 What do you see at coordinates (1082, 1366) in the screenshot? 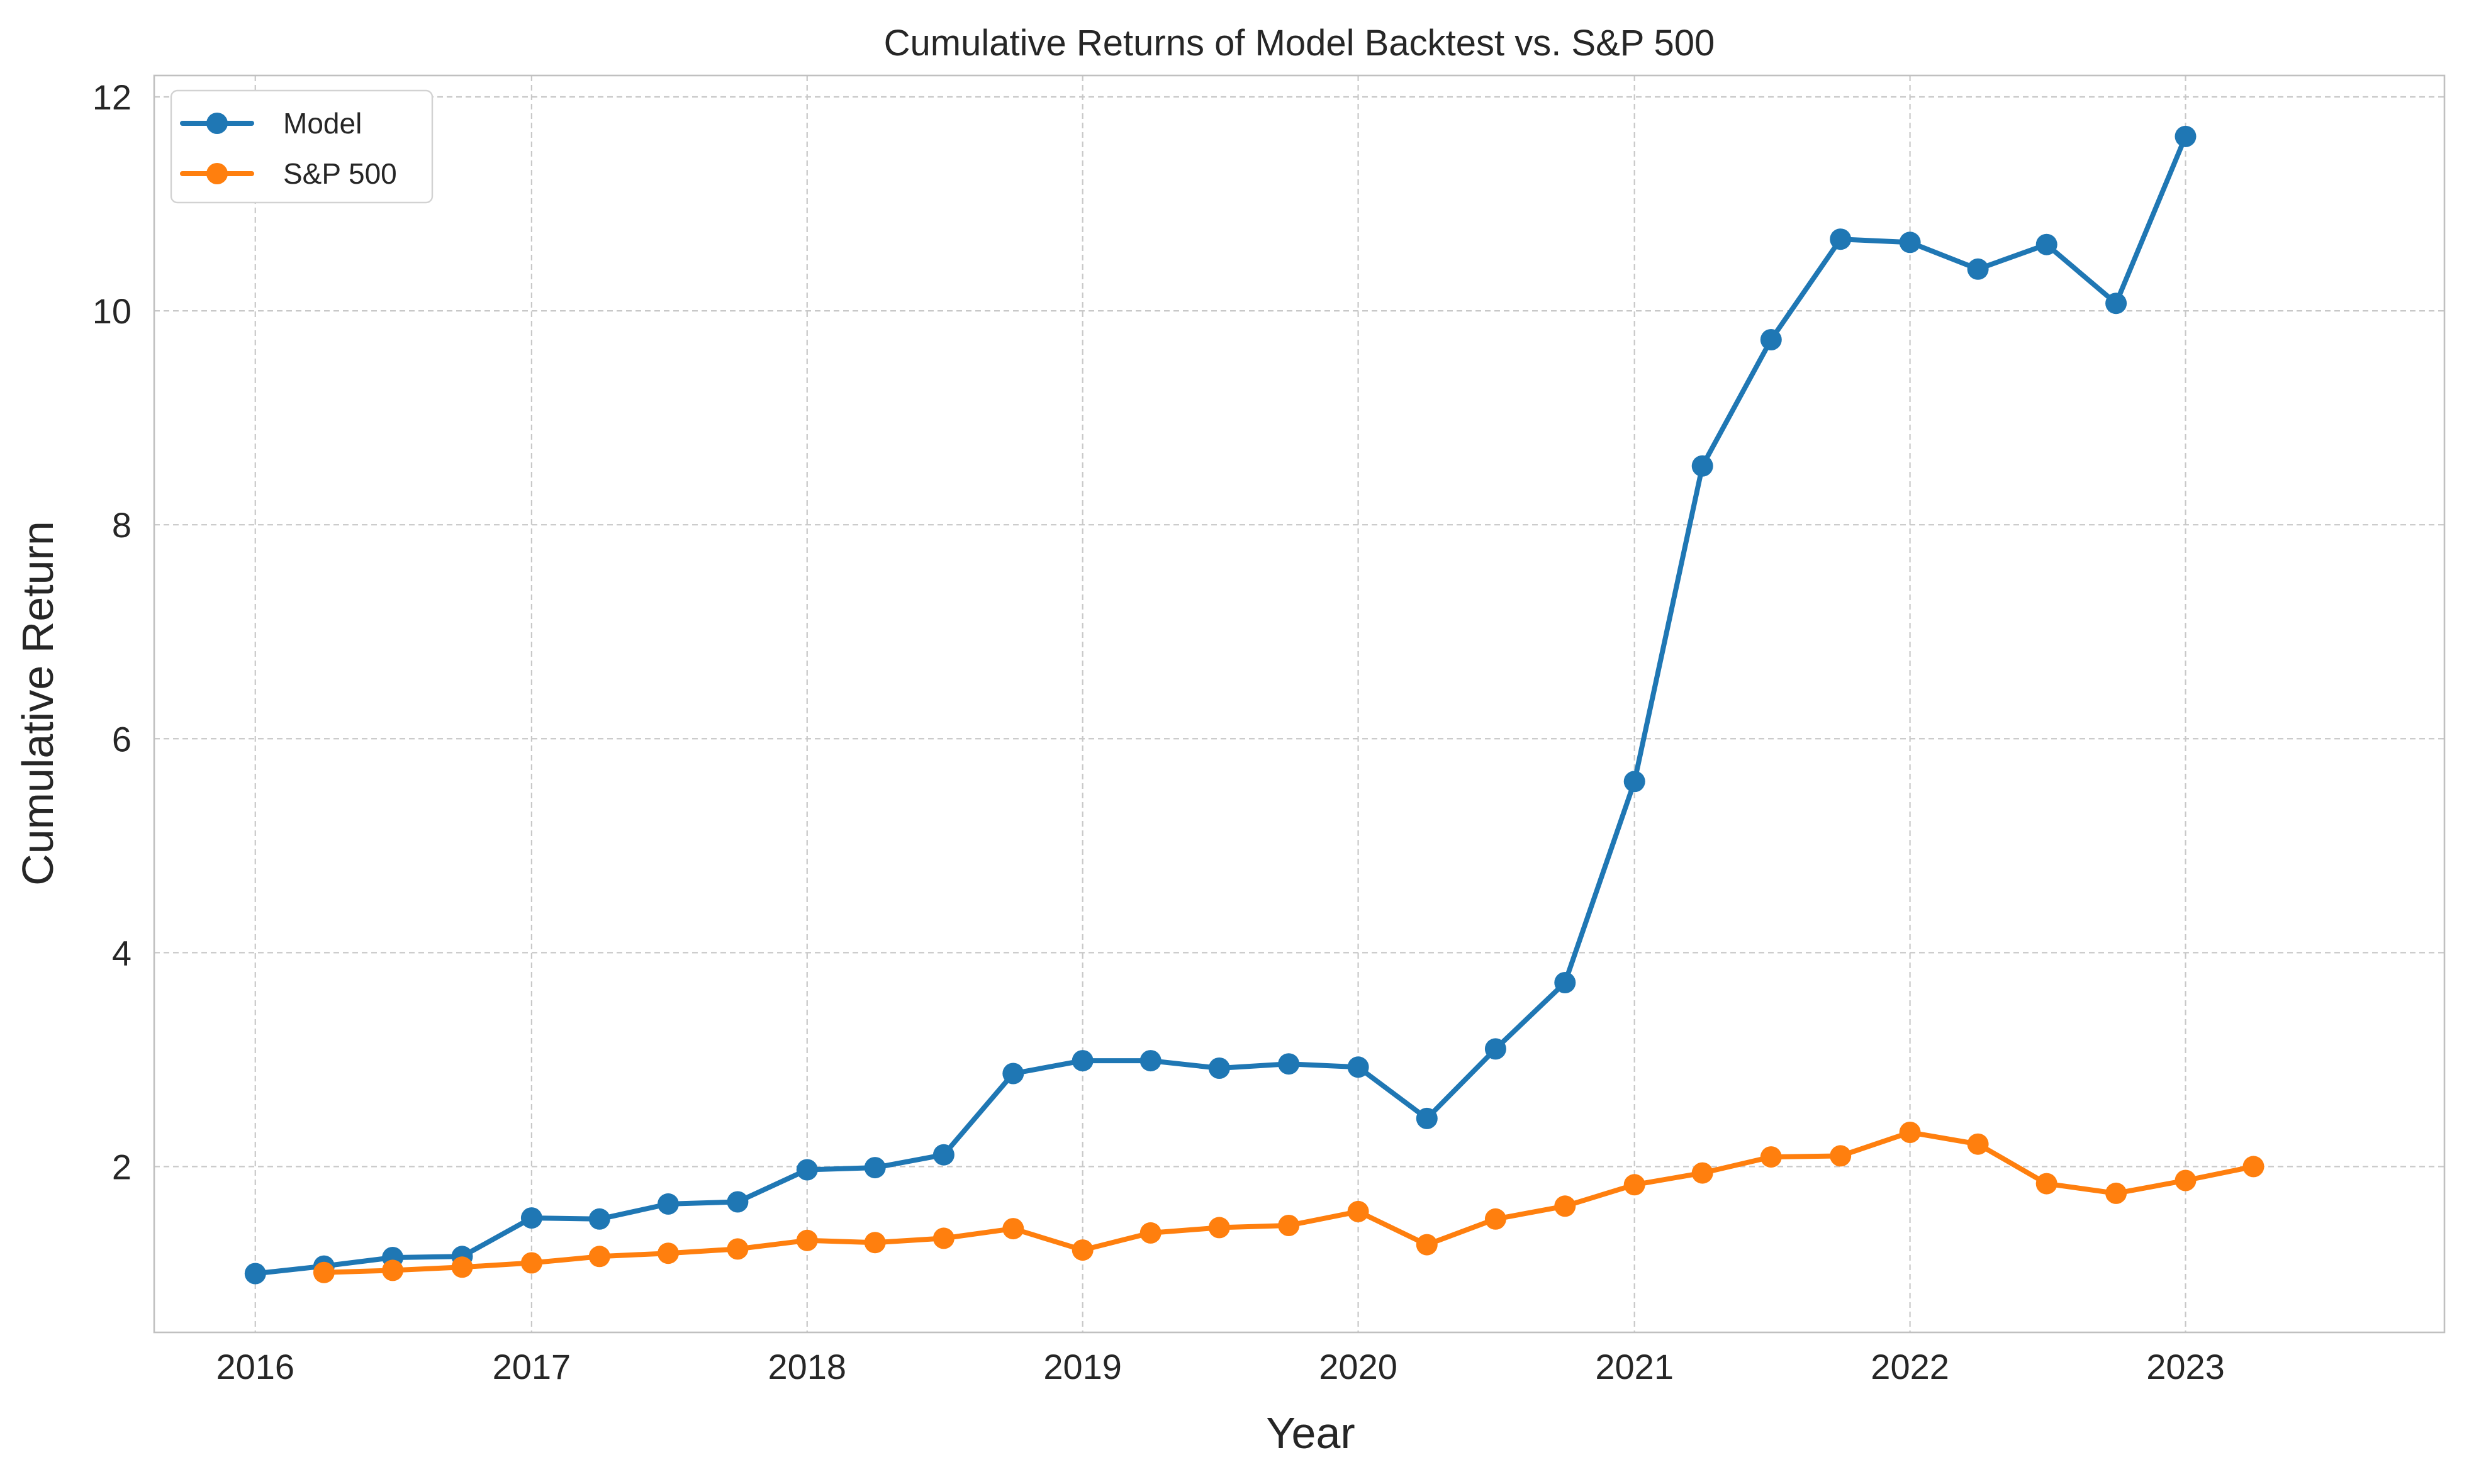
I see `x-tick-label: 2019` at bounding box center [1082, 1366].